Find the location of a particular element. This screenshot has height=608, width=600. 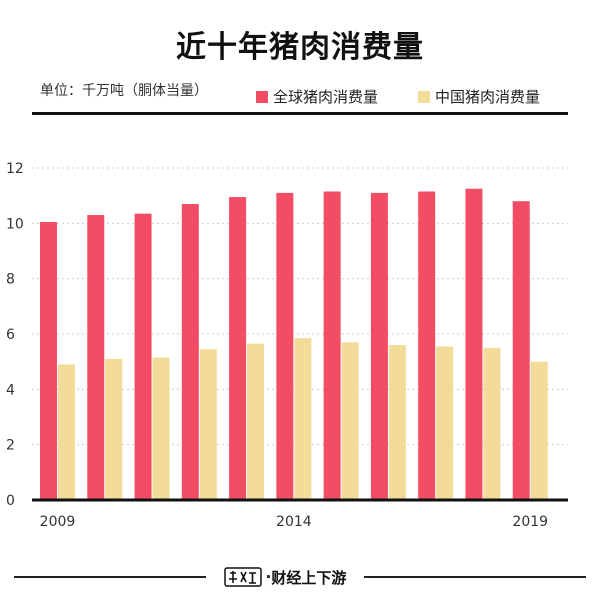

y-tick-label: 2 is located at coordinates (10, 446).